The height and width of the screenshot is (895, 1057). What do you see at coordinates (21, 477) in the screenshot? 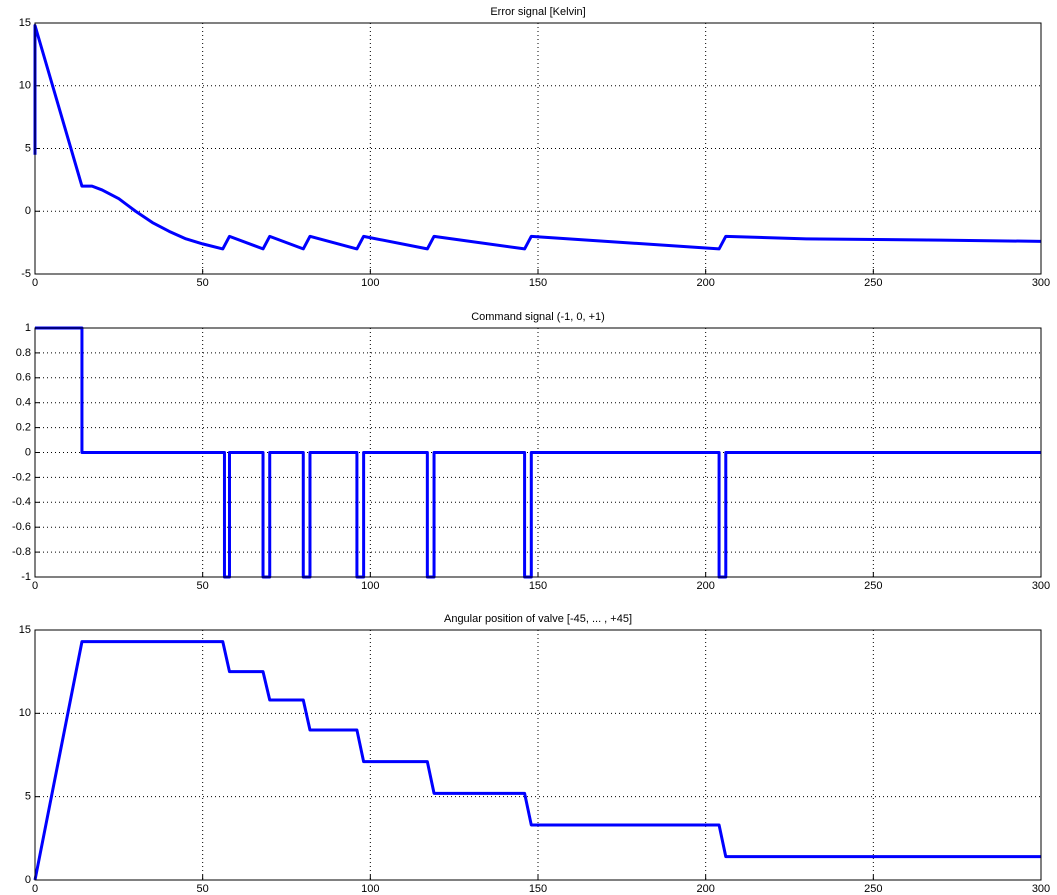
I see `y-tick-label: -0.2` at bounding box center [21, 477].